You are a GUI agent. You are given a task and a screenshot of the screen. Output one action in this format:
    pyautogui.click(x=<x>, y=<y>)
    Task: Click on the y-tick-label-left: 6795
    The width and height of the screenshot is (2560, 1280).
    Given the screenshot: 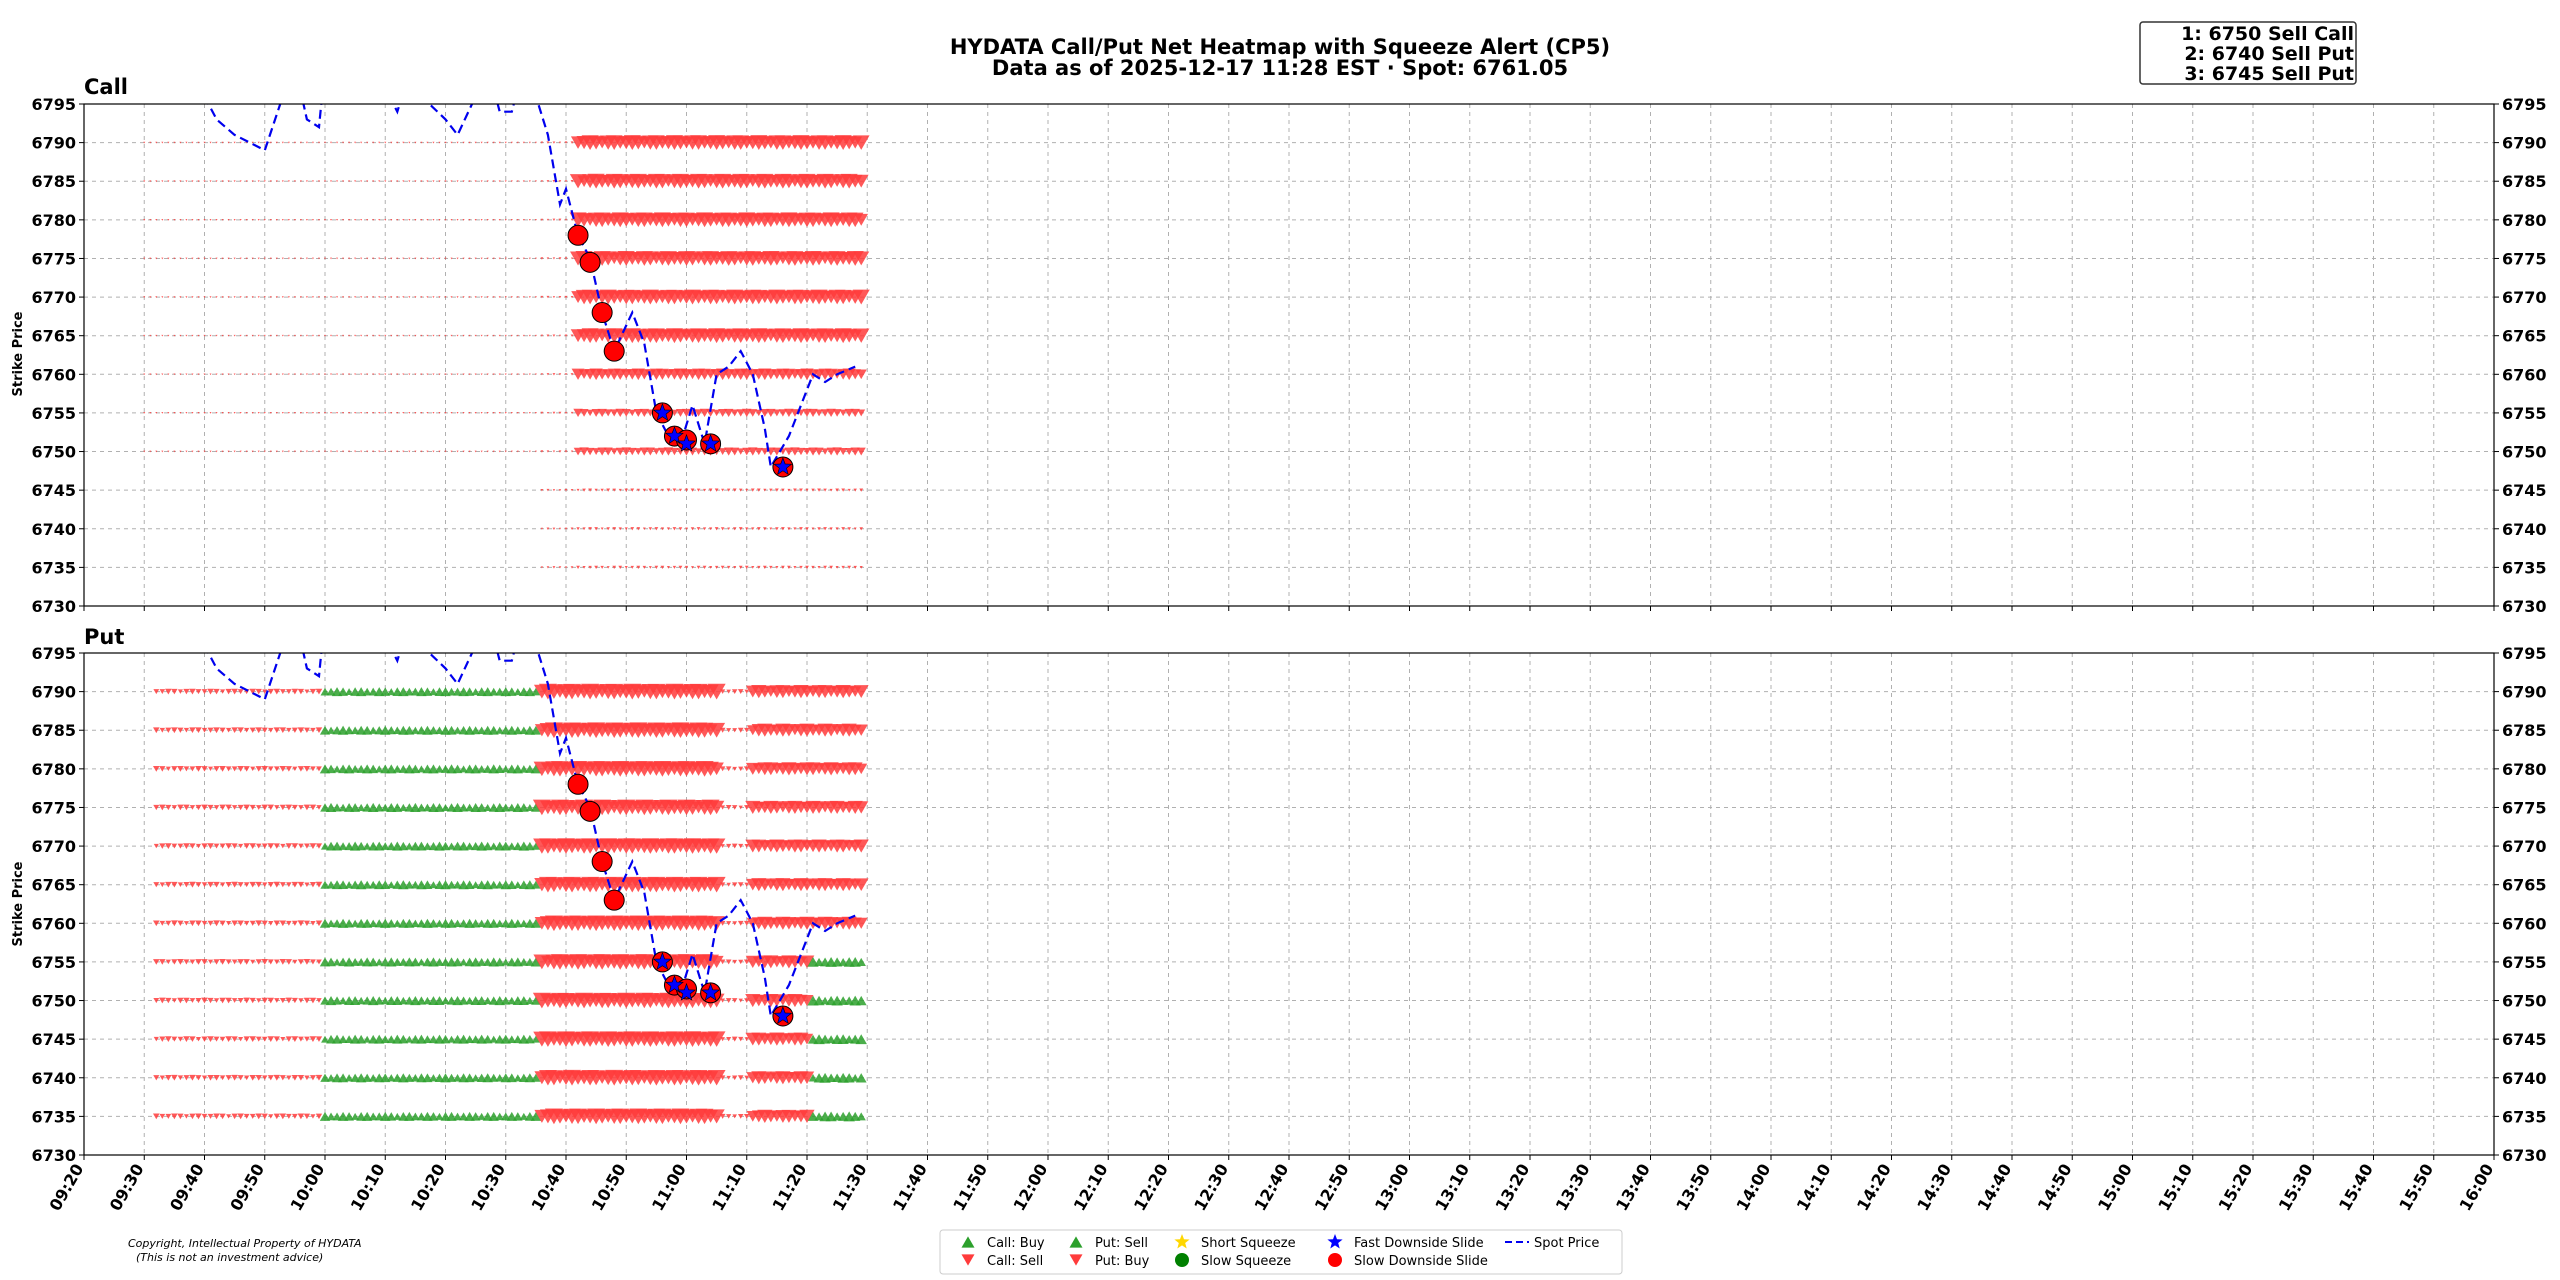 What is the action you would take?
    pyautogui.click(x=53, y=653)
    